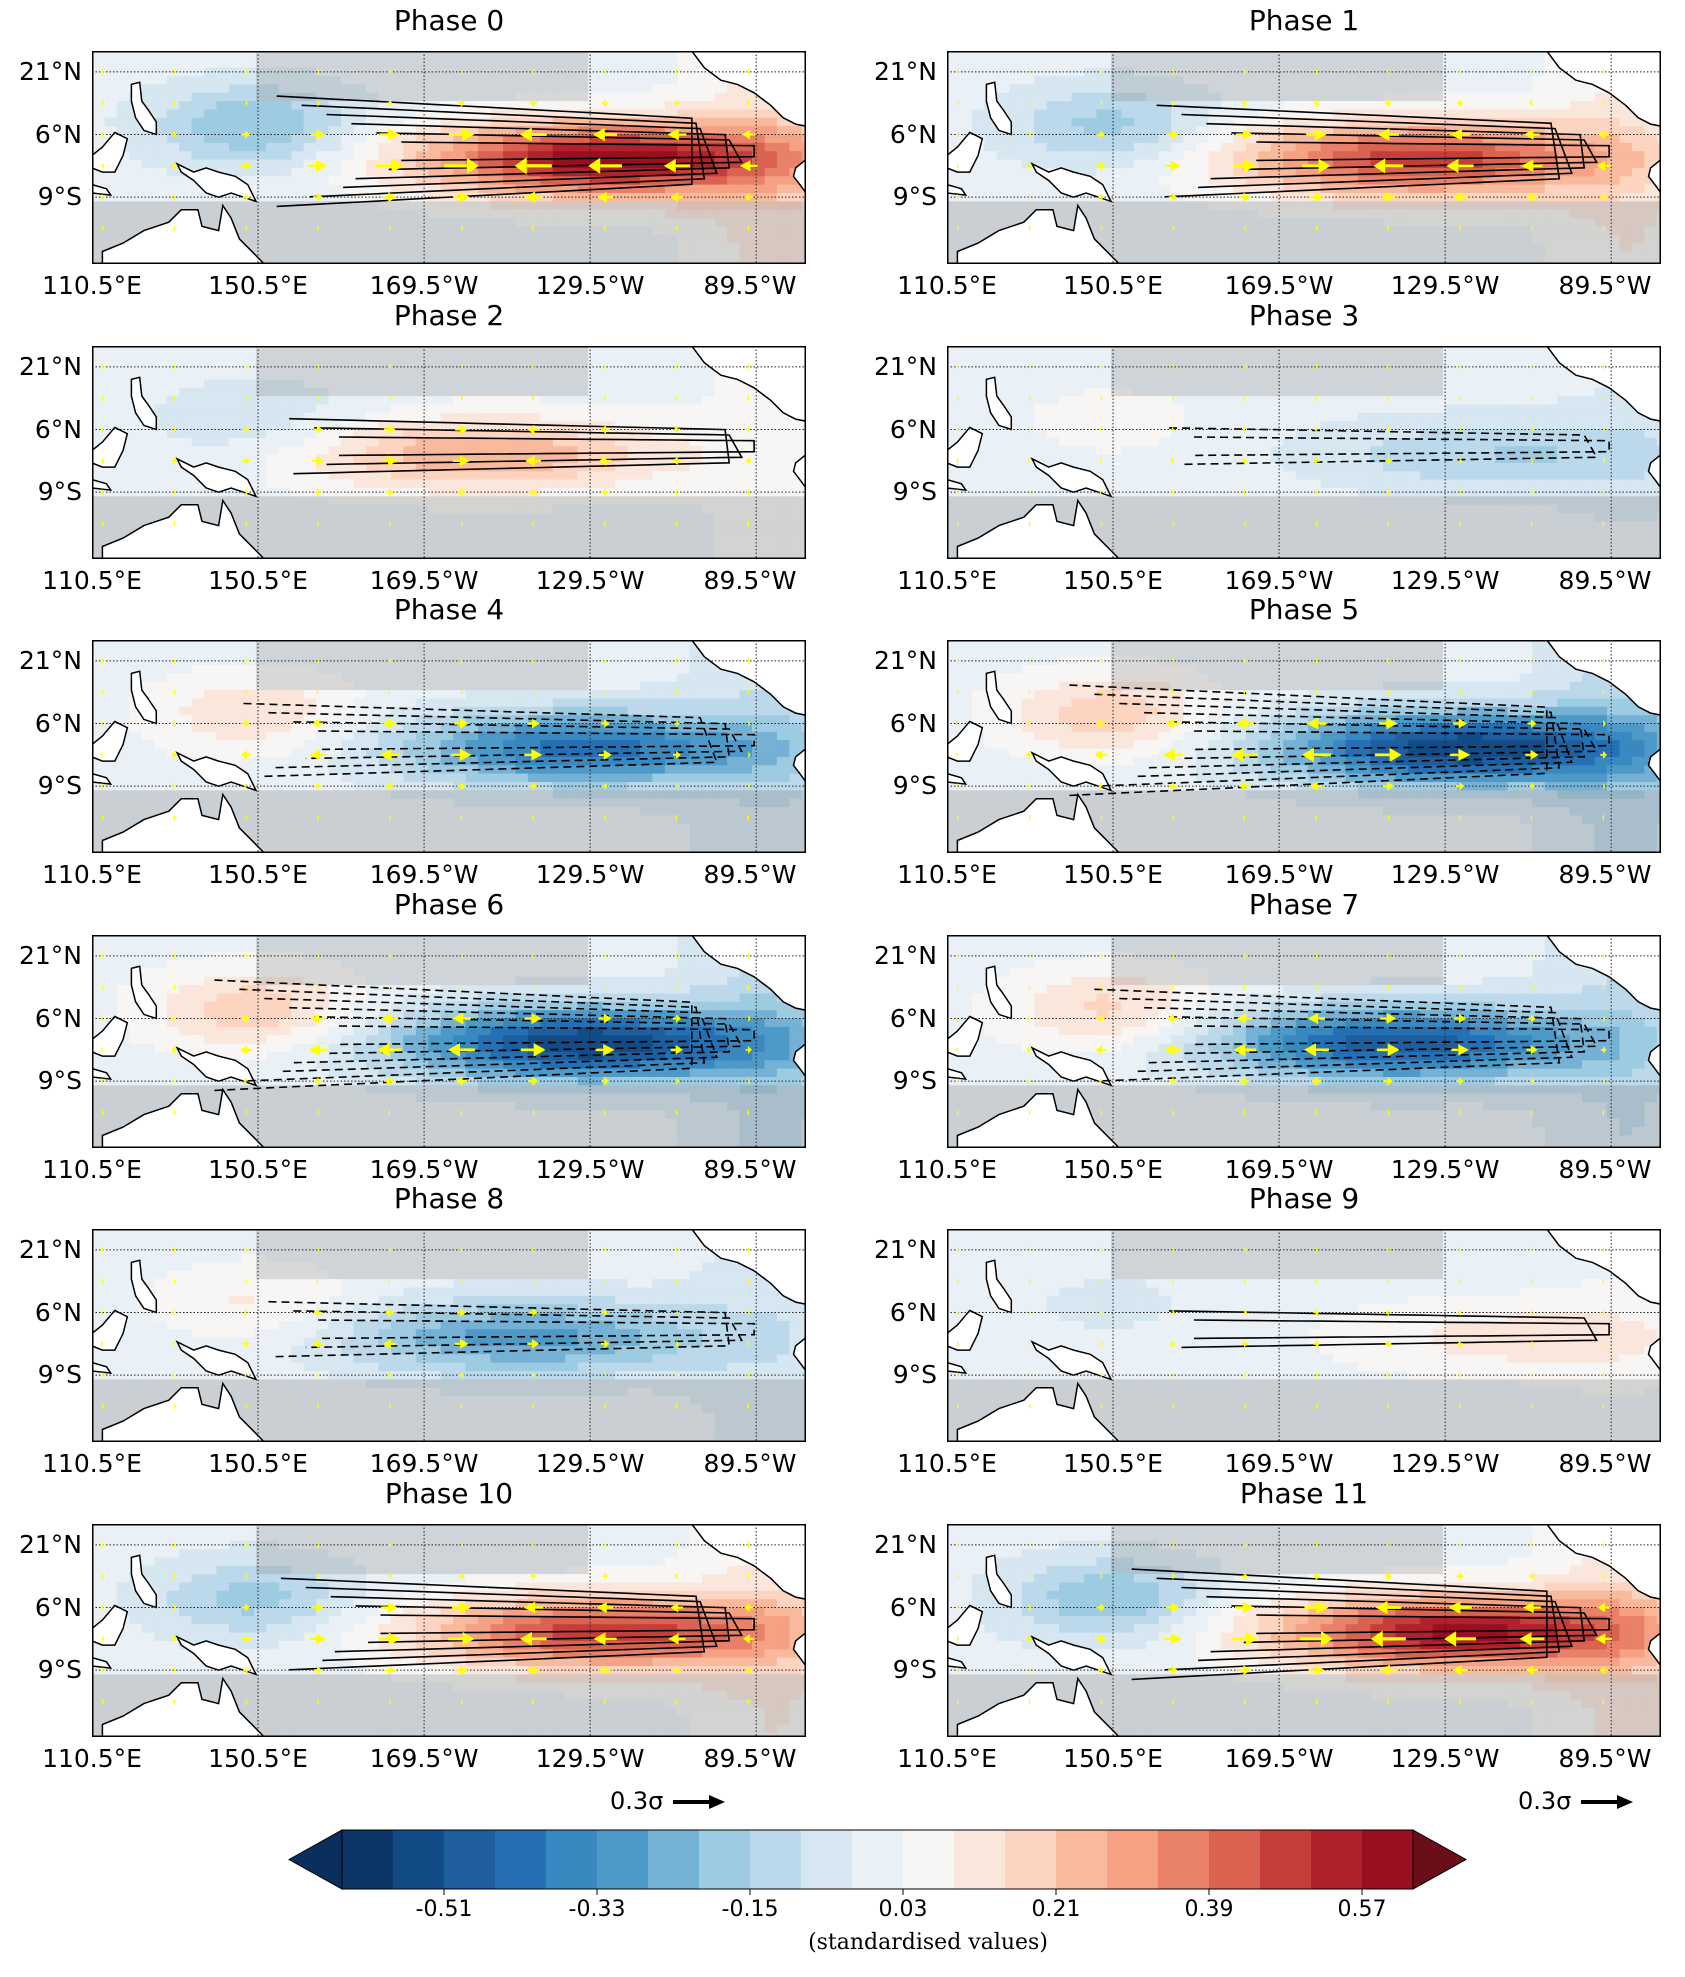 Image resolution: width=1685 pixels, height=1977 pixels. What do you see at coordinates (1383, 151) in the screenshot?
I see `contours` at bounding box center [1383, 151].